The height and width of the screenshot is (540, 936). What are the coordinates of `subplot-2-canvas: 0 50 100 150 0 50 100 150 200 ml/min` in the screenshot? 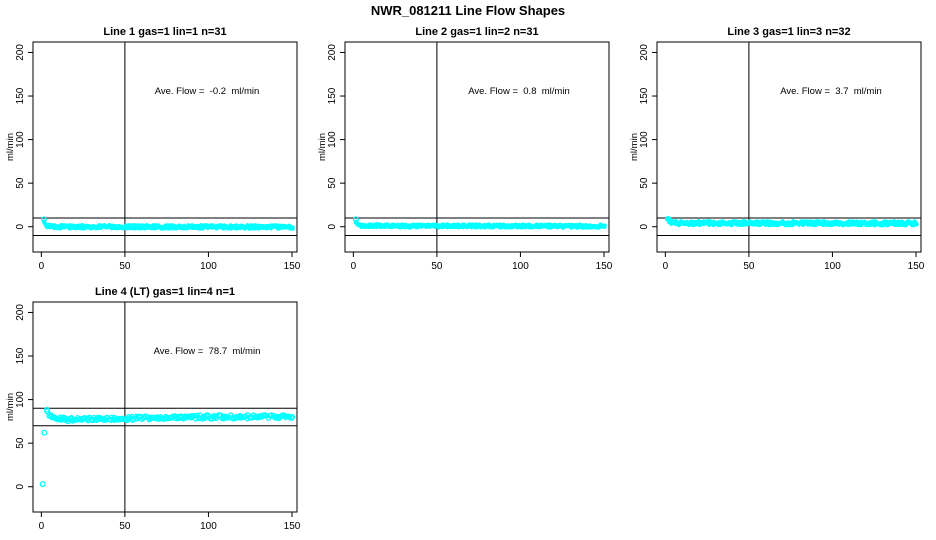 It's located at (465, 156).